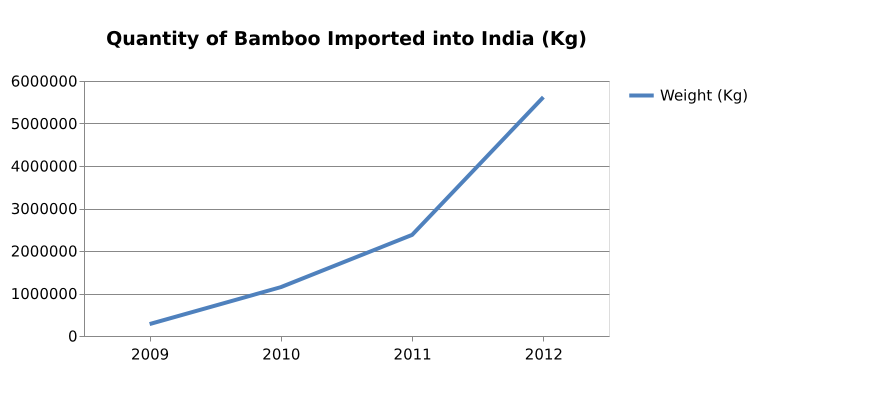 Image resolution: width=890 pixels, height=419 pixels. What do you see at coordinates (44, 209) in the screenshot?
I see `y-tick-label: 3000000` at bounding box center [44, 209].